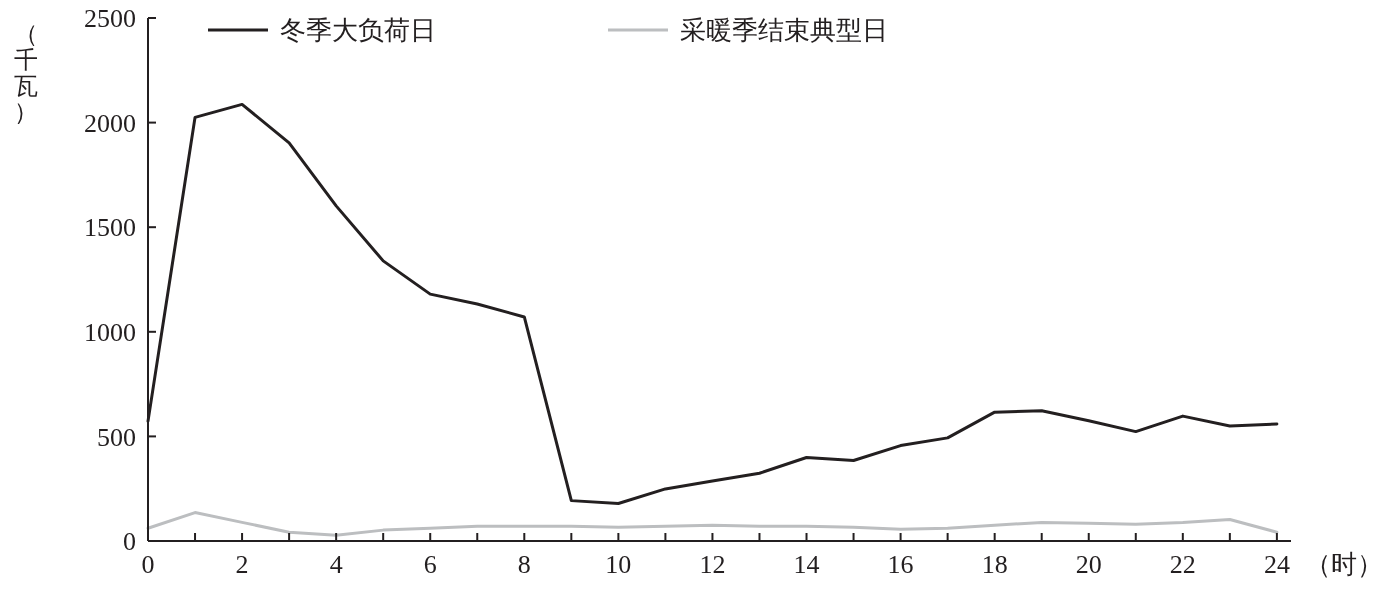  Describe the element at coordinates (618, 564) in the screenshot. I see `x-tick-label: 10` at that location.